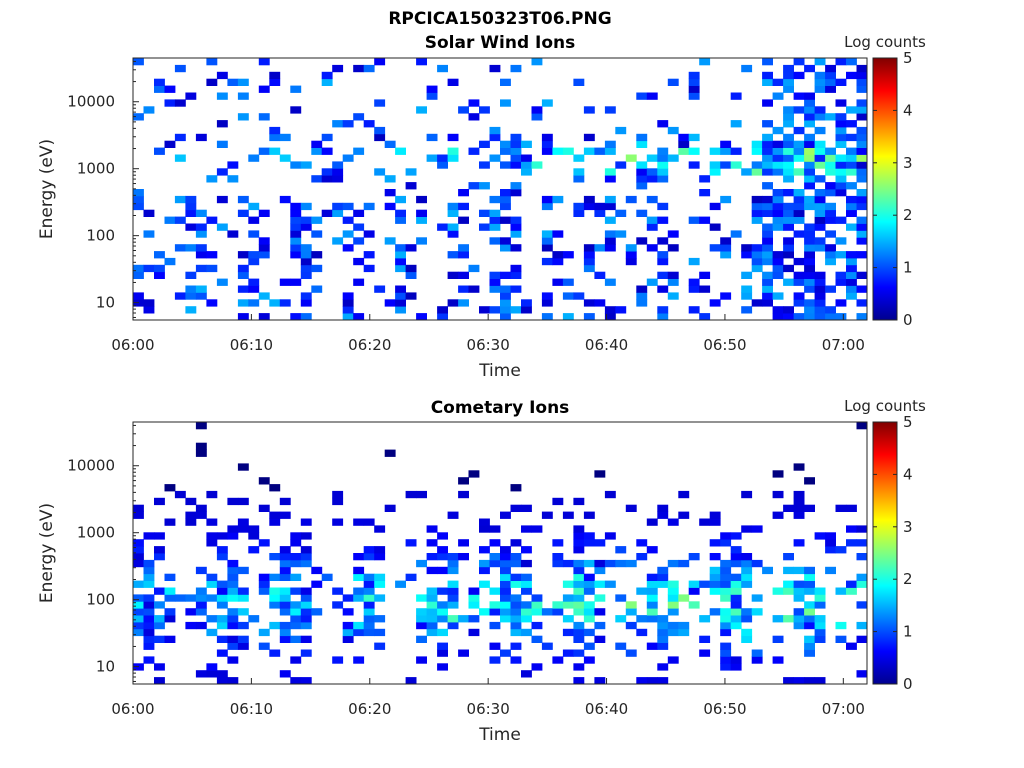  What do you see at coordinates (843, 345) in the screenshot?
I see `x-tick-label: 07:00` at bounding box center [843, 345].